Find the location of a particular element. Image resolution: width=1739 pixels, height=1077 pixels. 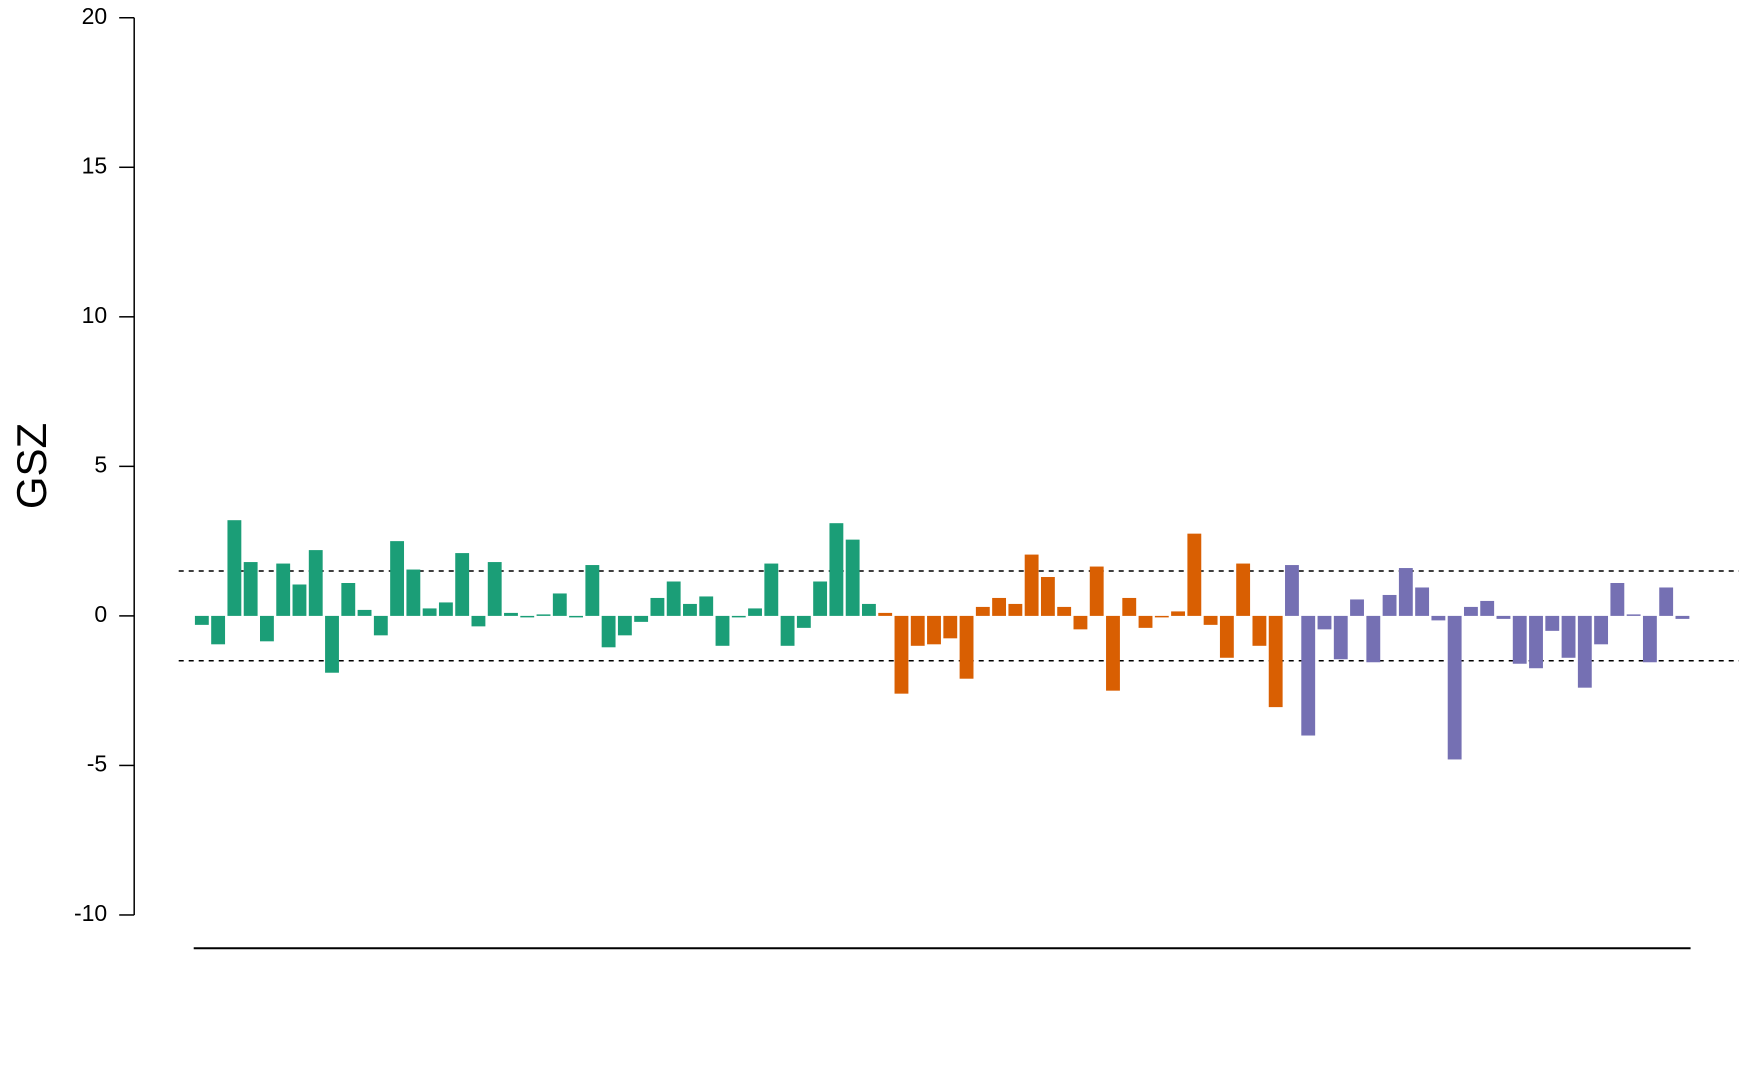

y-tick-label: -5 is located at coordinates (97, 764).